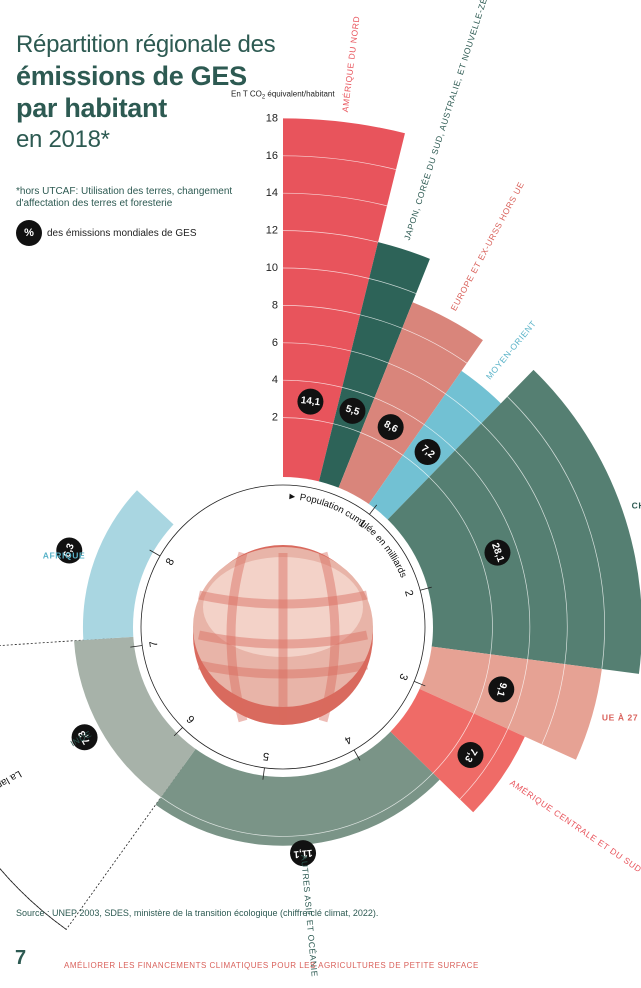  Describe the element at coordinates (351, 63) in the screenshot. I see `region-label-0: AMÉRIQUE DU NORD` at that location.